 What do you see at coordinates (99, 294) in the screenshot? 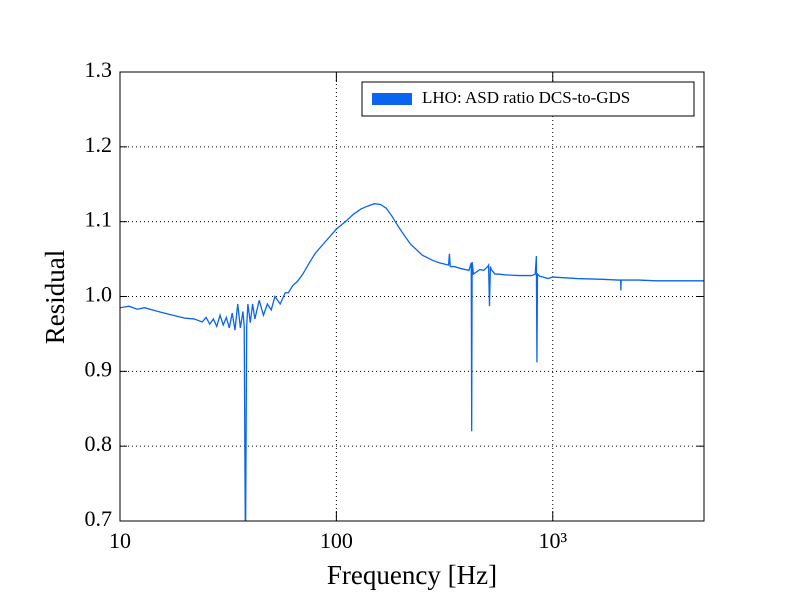
I see `y-tick-label: 1.0` at bounding box center [99, 294].